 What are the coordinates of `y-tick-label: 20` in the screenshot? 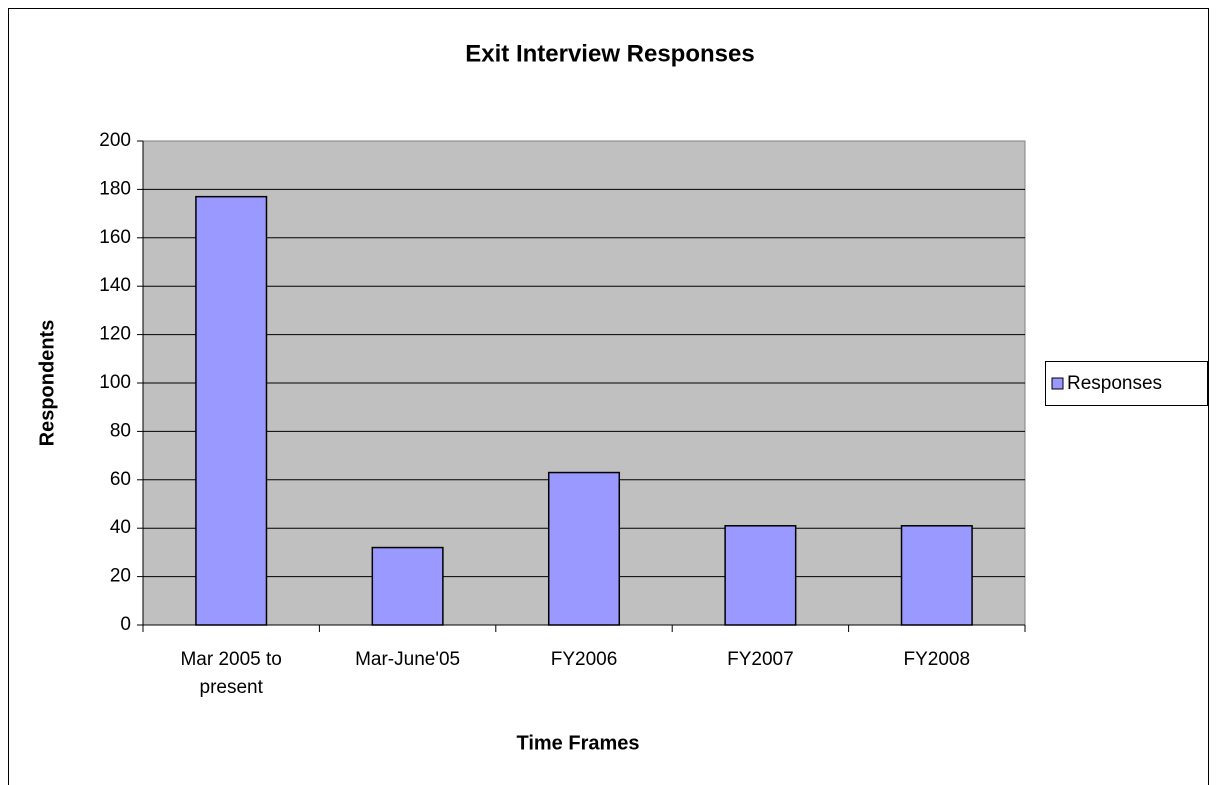 It's located at (120, 576).